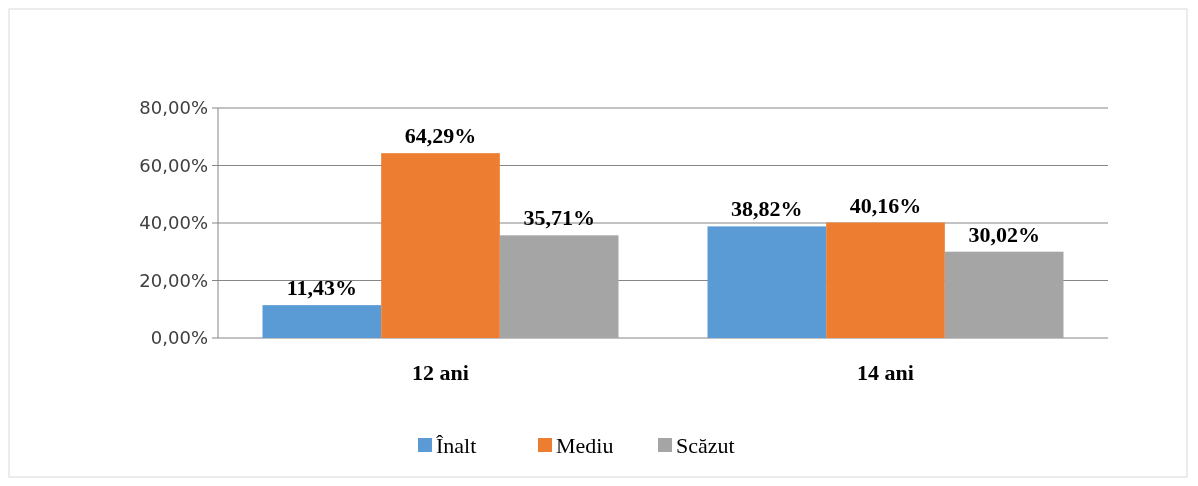  What do you see at coordinates (173, 165) in the screenshot?
I see `y-tick-label: 60,00%` at bounding box center [173, 165].